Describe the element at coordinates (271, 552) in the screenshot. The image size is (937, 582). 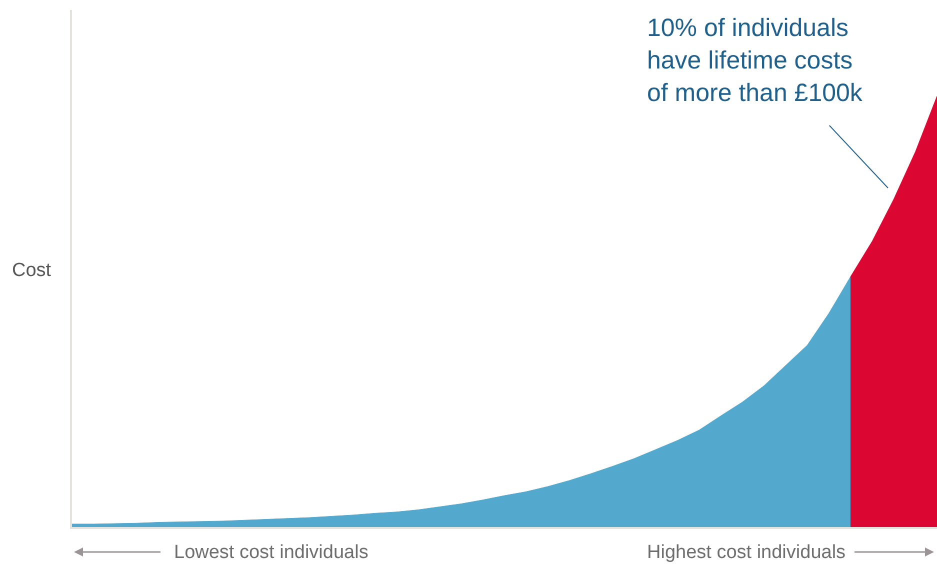
I see `text: Lowest cost individuals` at that location.